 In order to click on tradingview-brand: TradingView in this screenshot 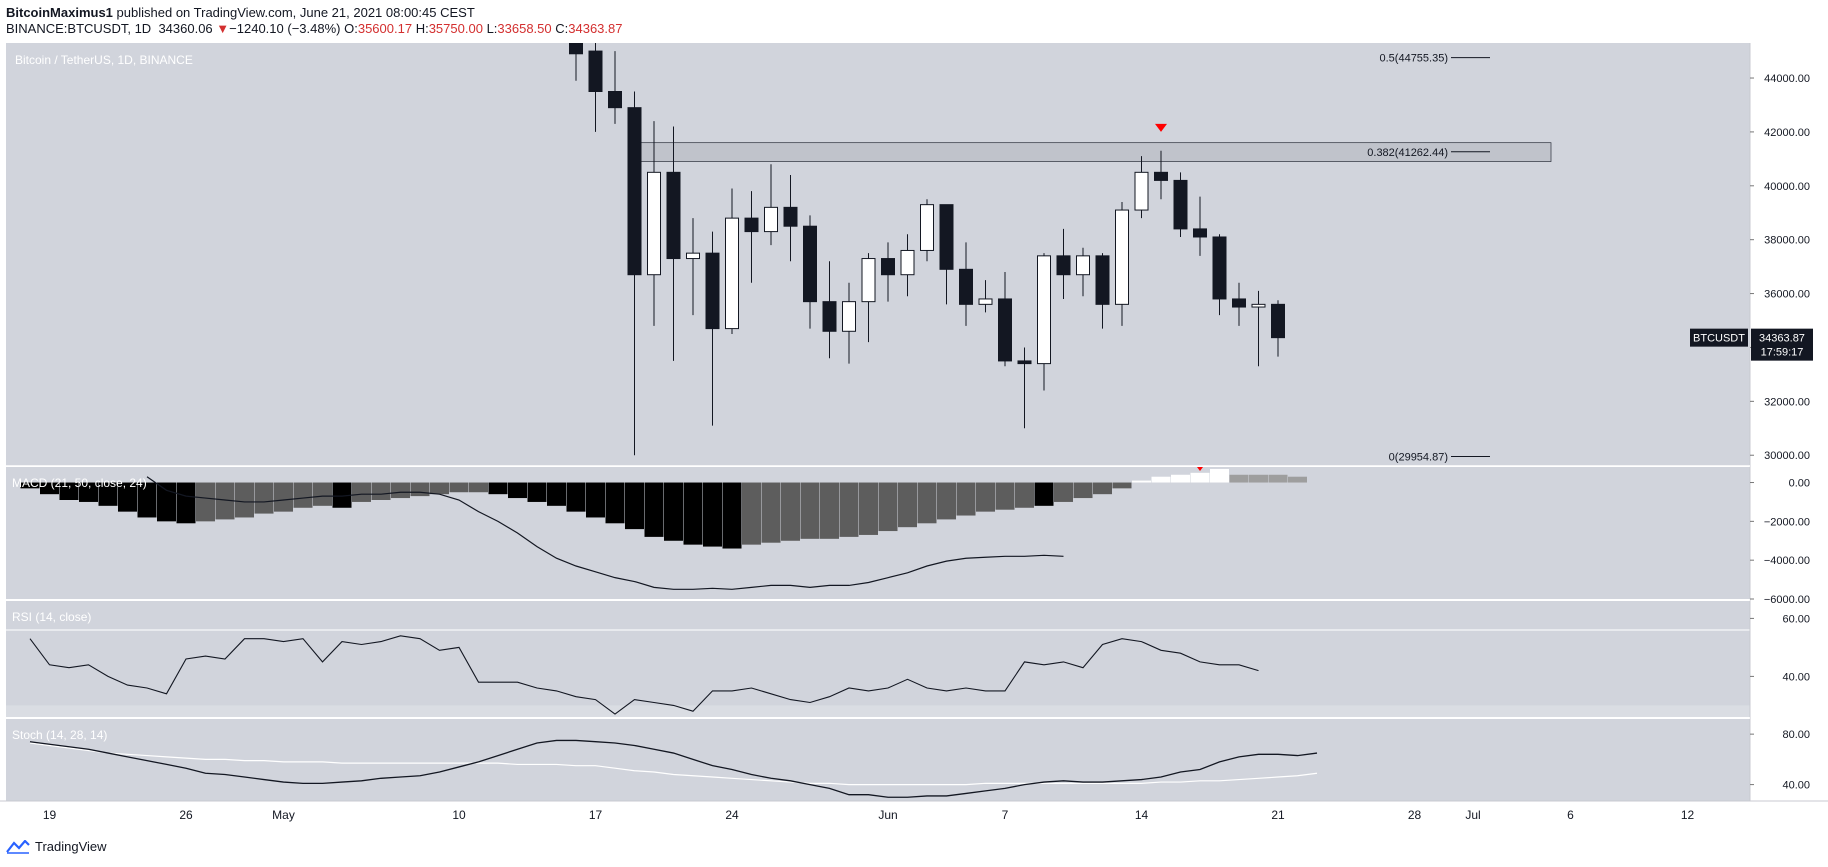, I will do `click(56, 846)`.